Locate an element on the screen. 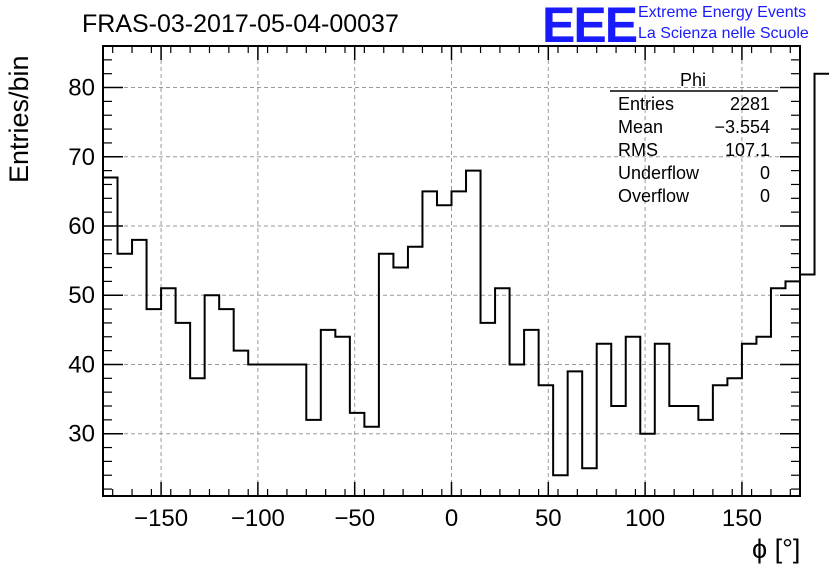 The width and height of the screenshot is (836, 572). y-tick-label: 80 is located at coordinates (81, 88).